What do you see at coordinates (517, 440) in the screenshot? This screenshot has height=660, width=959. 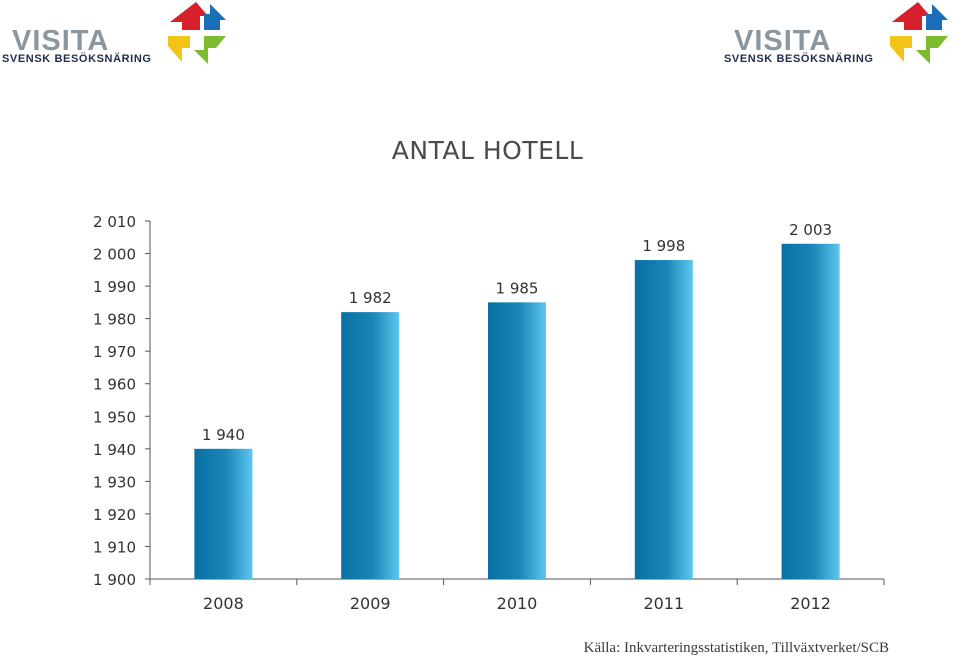 I see `bar-2010` at bounding box center [517, 440].